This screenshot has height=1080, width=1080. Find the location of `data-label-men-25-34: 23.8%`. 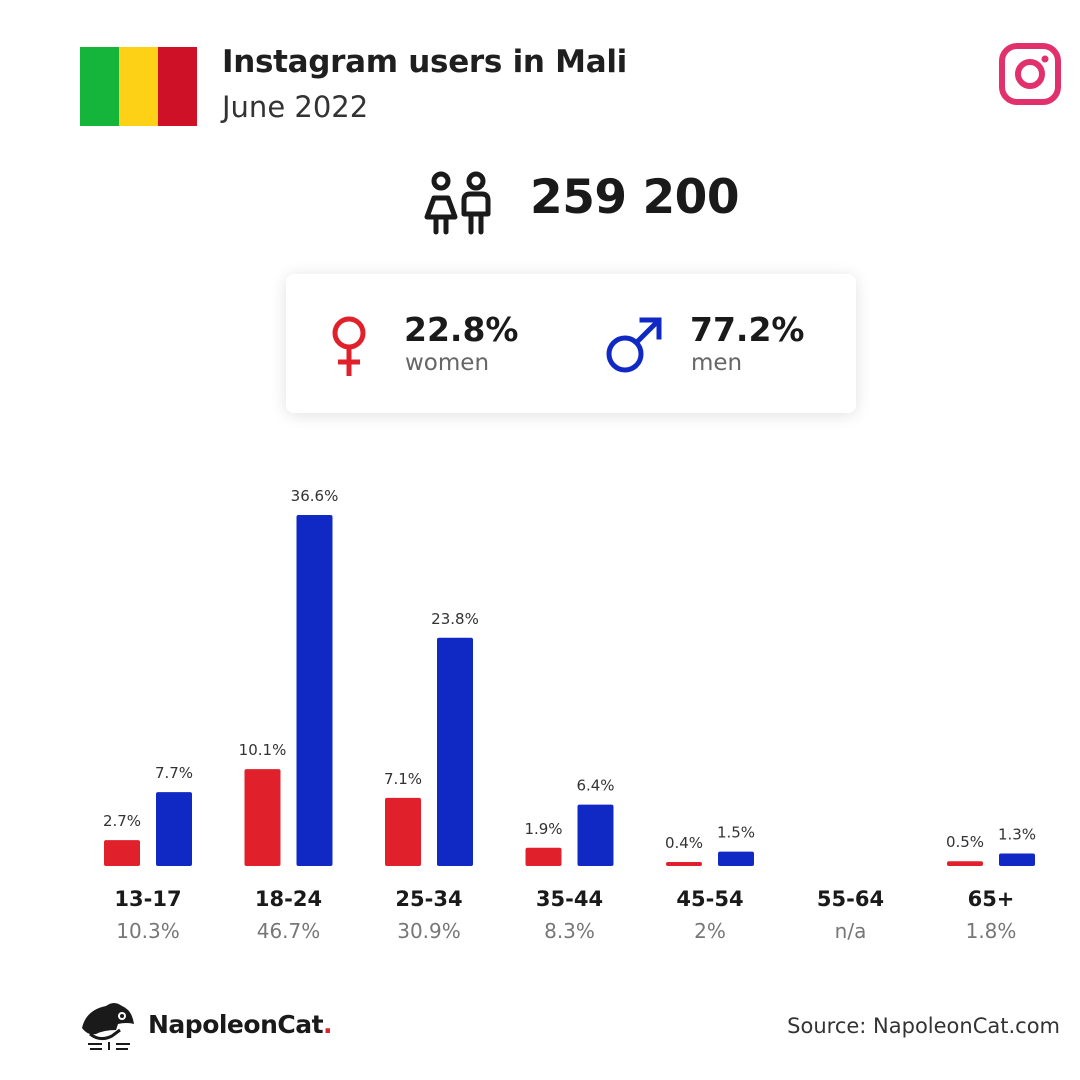

data-label-men-25-34: 23.8% is located at coordinates (455, 619).